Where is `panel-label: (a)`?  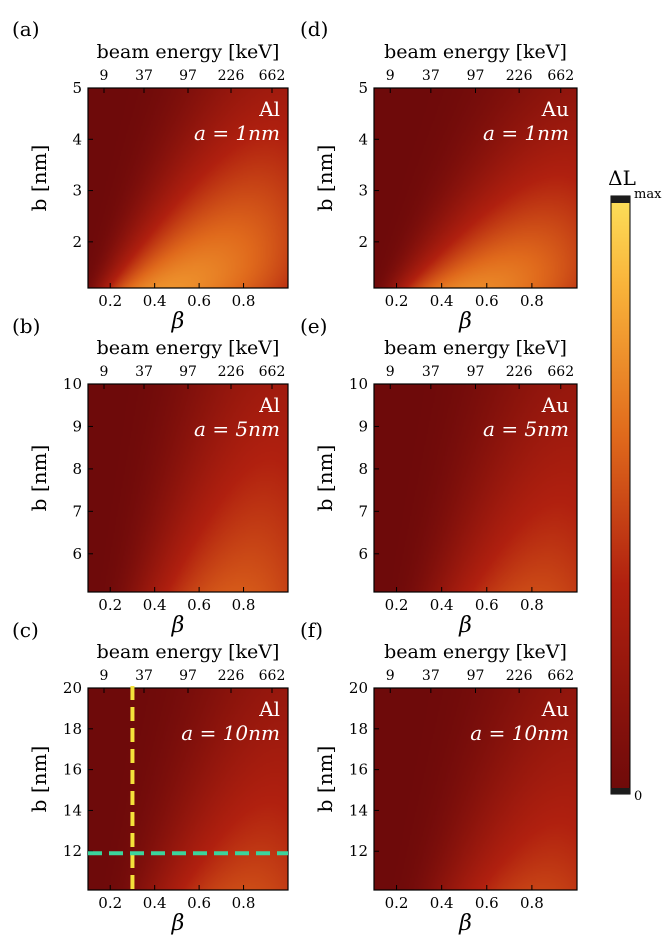
panel-label: (a) is located at coordinates (26, 29).